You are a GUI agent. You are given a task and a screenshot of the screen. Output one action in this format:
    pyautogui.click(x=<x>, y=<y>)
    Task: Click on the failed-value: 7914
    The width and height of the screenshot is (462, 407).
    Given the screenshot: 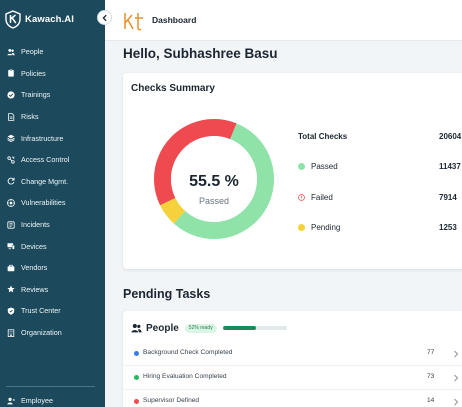 What is the action you would take?
    pyautogui.click(x=448, y=197)
    